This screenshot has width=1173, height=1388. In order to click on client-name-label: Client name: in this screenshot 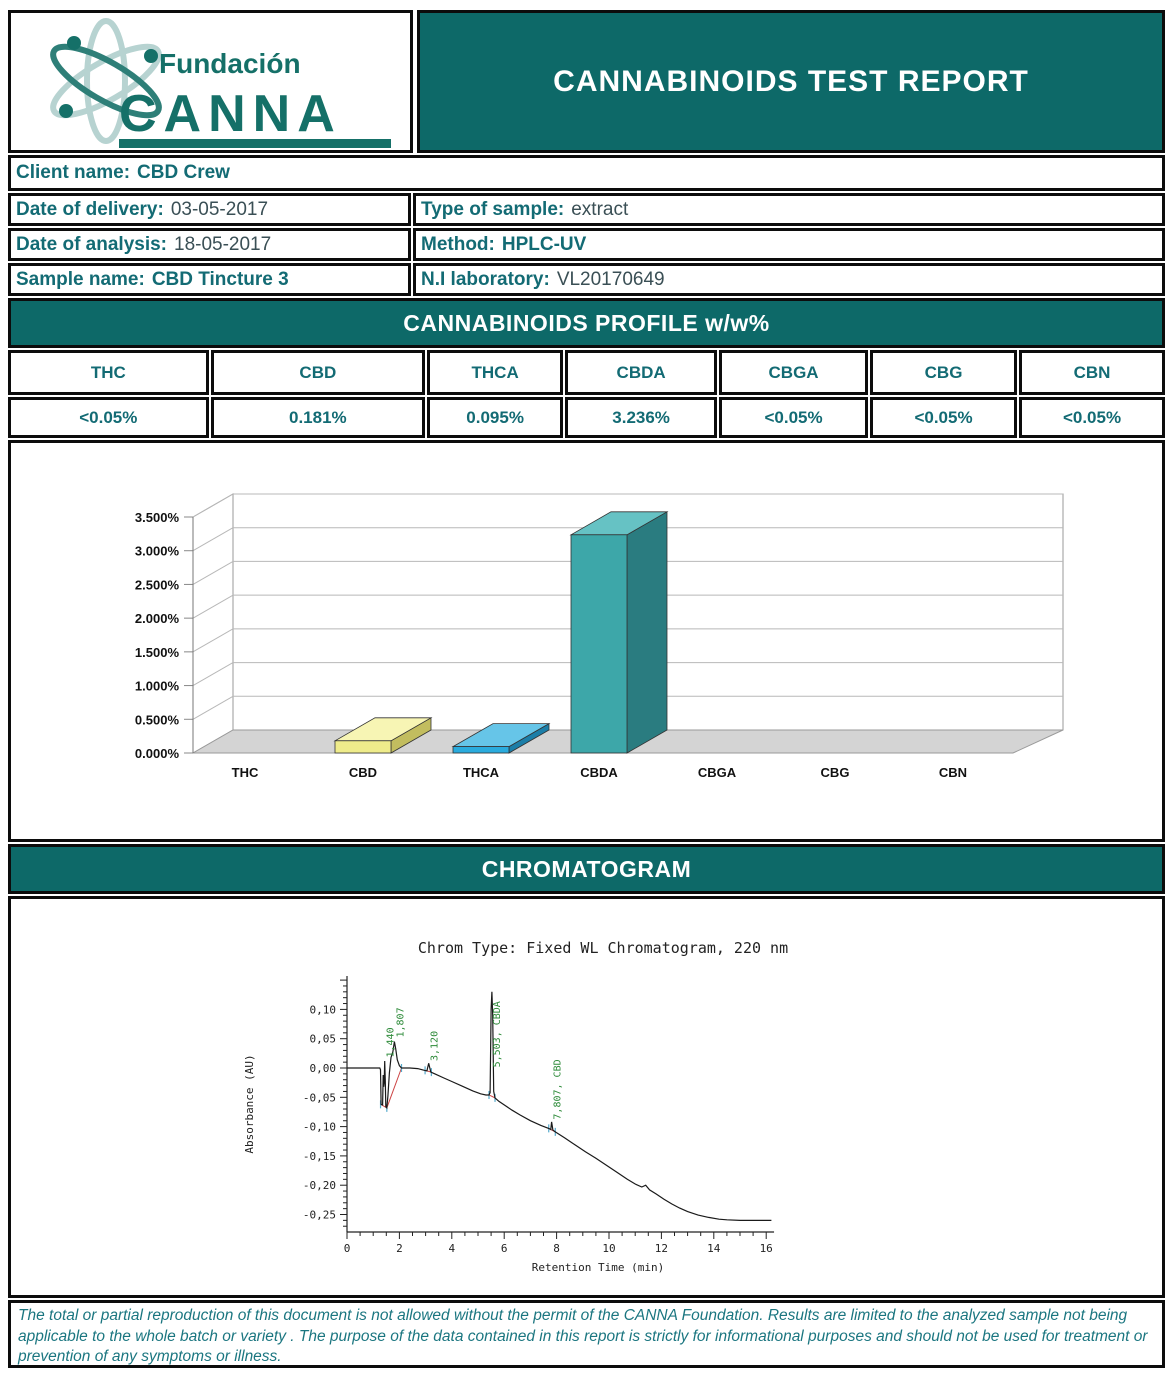, I will do `click(73, 172)`.